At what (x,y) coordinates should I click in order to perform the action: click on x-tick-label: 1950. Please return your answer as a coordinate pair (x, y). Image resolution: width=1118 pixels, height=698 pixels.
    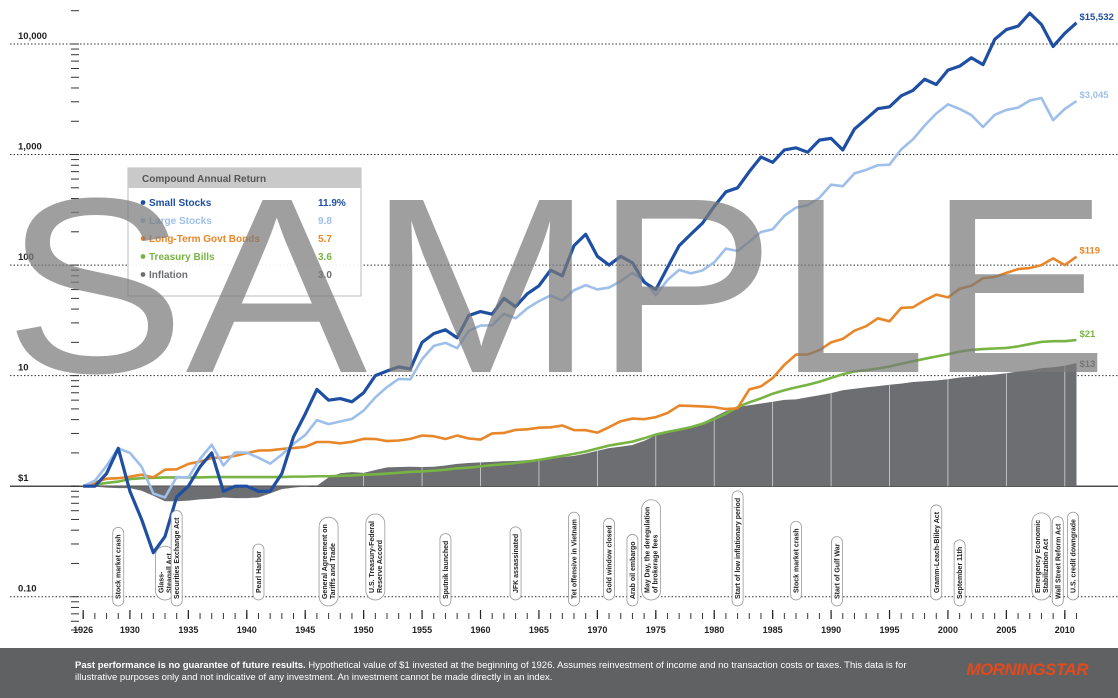
    Looking at the image, I should click on (364, 630).